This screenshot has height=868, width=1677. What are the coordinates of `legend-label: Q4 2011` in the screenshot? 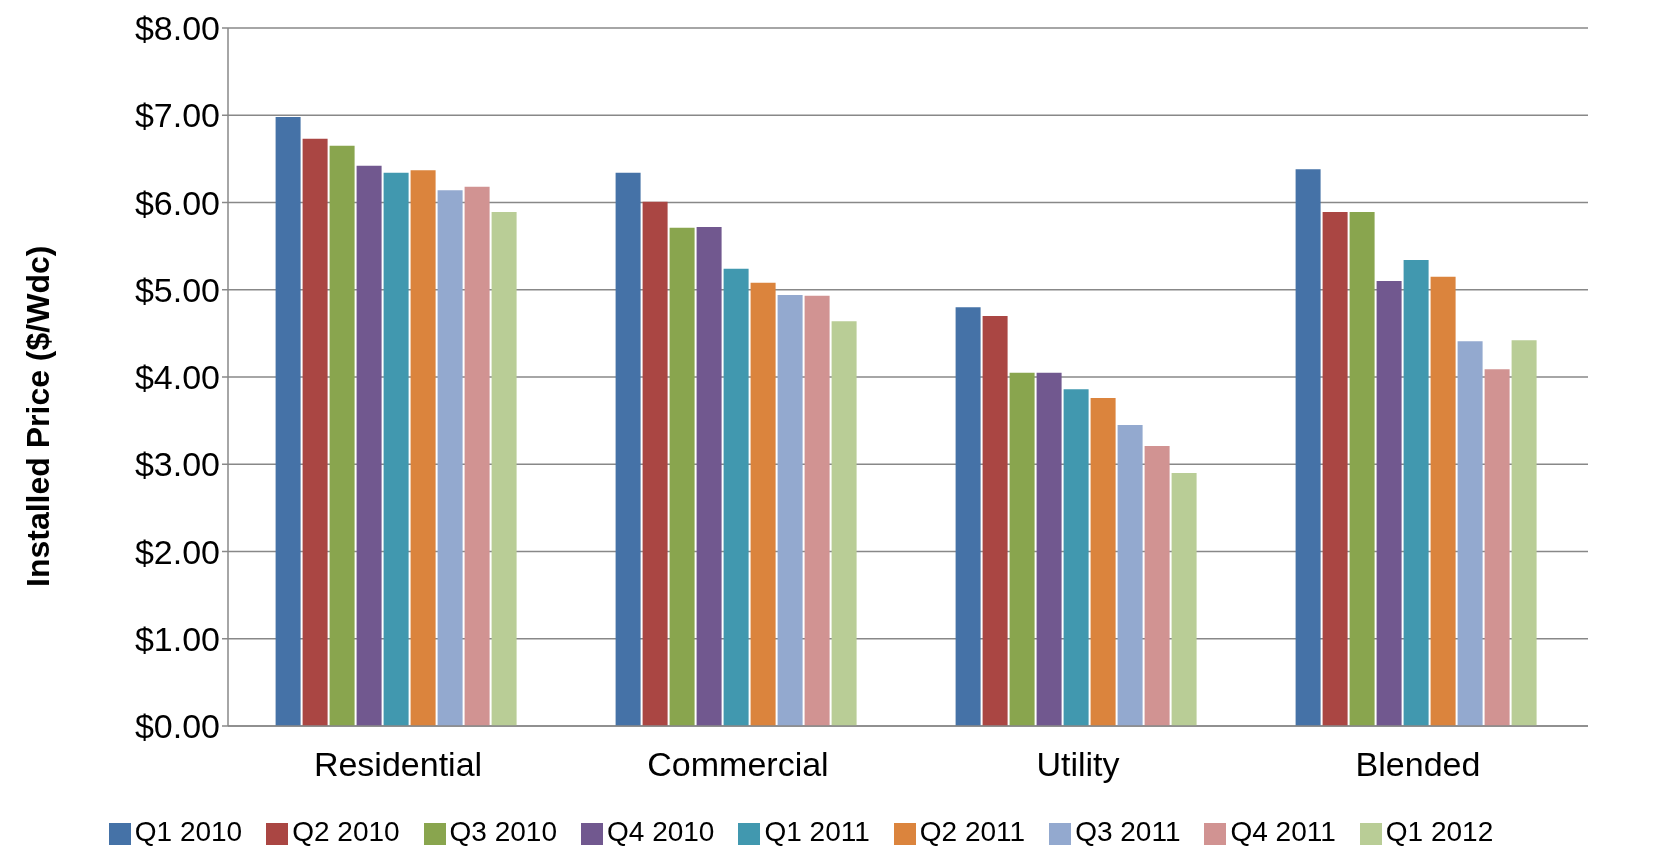 It's located at (1283, 831).